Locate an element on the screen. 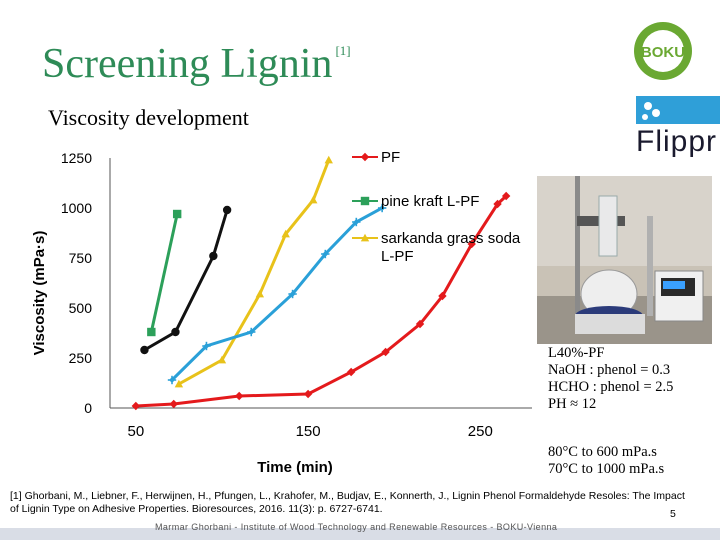 The image size is (720, 540). footer-bar is located at coordinates (360, 534).